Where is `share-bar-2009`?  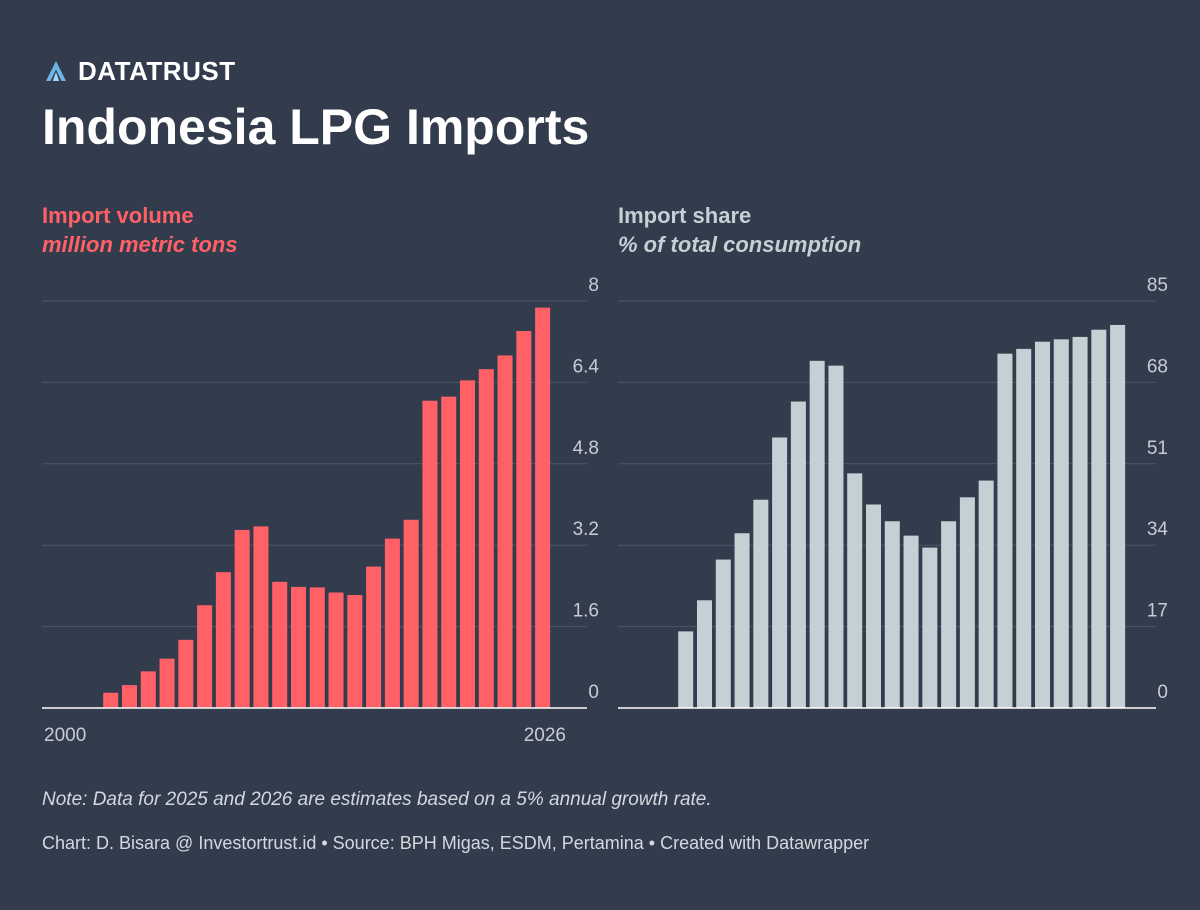
share-bar-2009 is located at coordinates (798, 554).